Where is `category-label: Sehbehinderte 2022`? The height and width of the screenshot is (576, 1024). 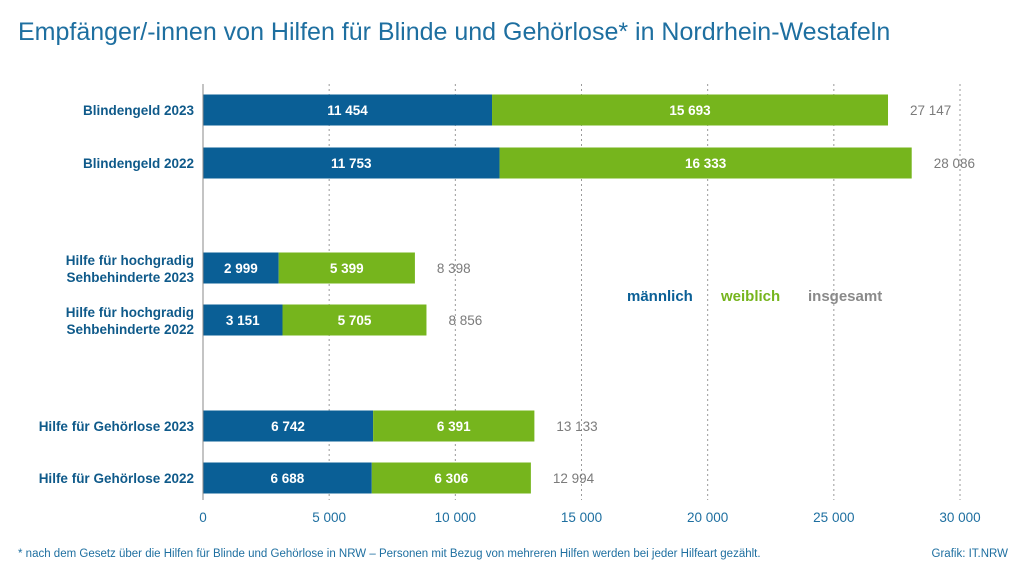 category-label: Sehbehinderte 2022 is located at coordinates (130, 329).